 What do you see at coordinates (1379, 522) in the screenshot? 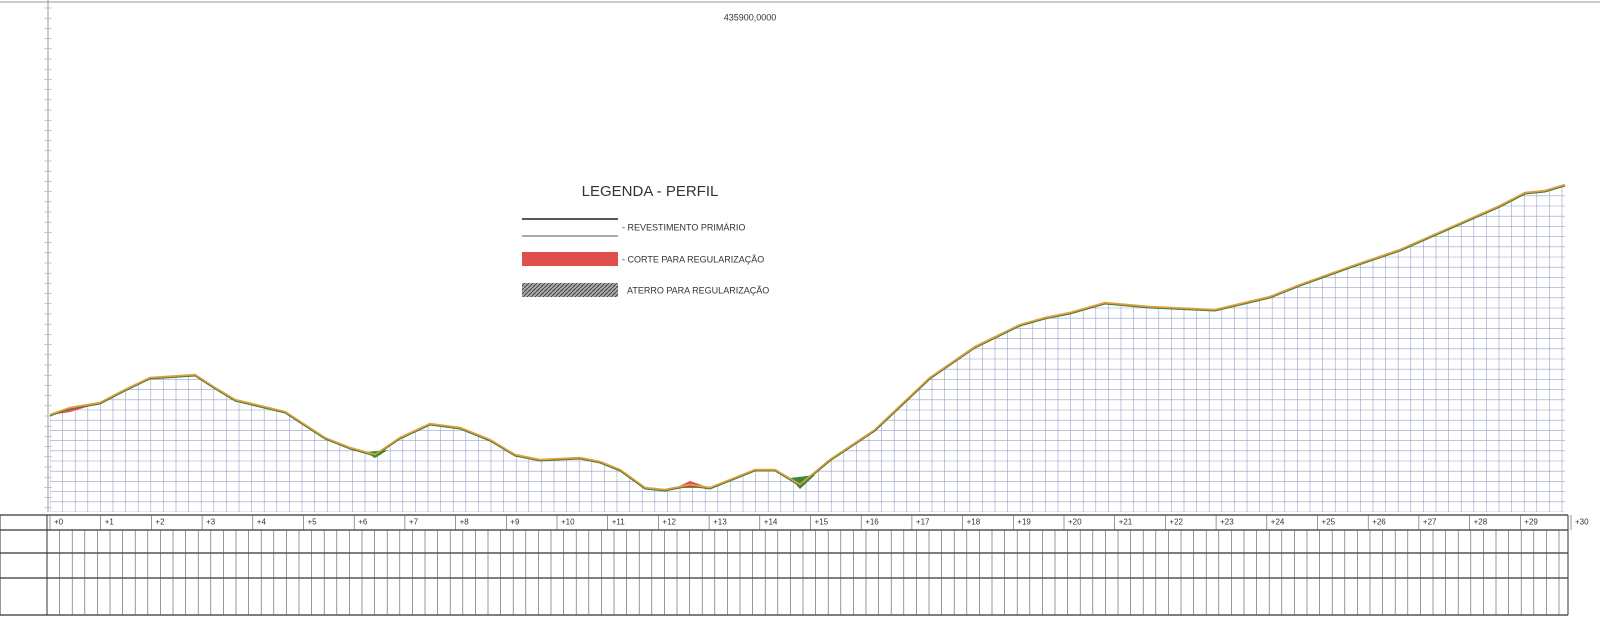
I see `station-label: +26` at bounding box center [1379, 522].